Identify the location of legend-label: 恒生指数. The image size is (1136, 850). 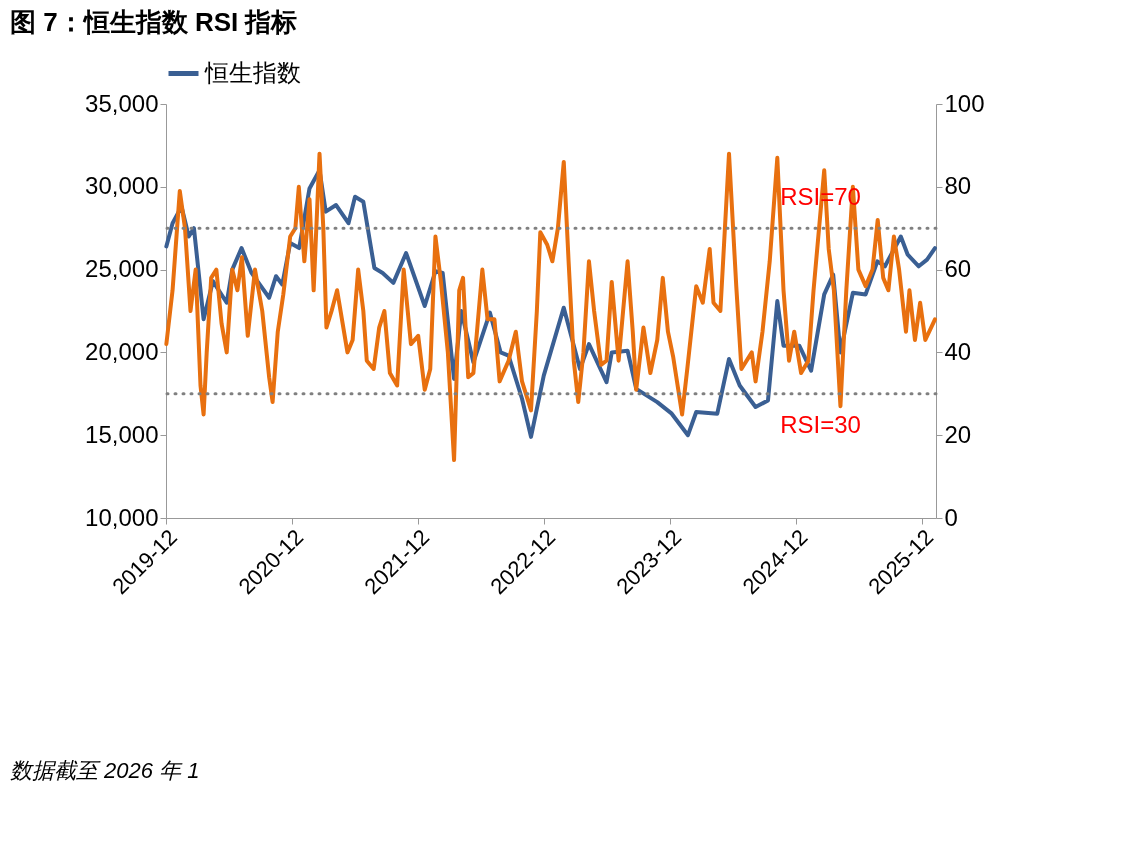
(252, 72).